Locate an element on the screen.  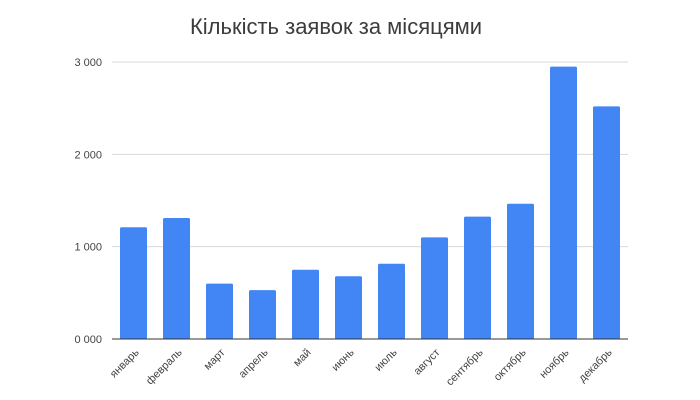
x-tick-label: сентябрь is located at coordinates (465, 367).